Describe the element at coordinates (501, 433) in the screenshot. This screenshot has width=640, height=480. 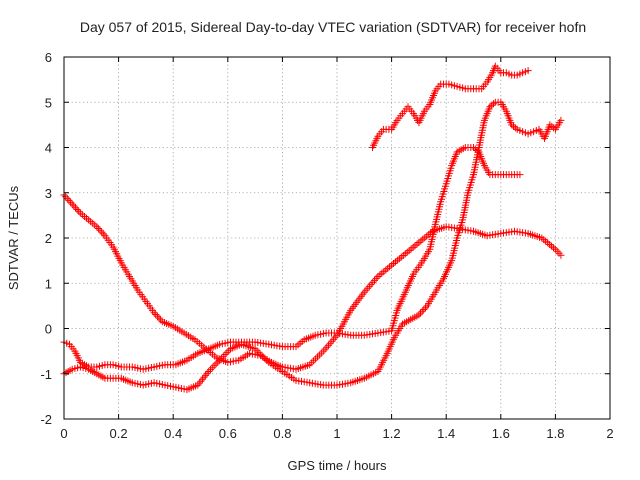
I see `x-tick-label: 1.6` at that location.